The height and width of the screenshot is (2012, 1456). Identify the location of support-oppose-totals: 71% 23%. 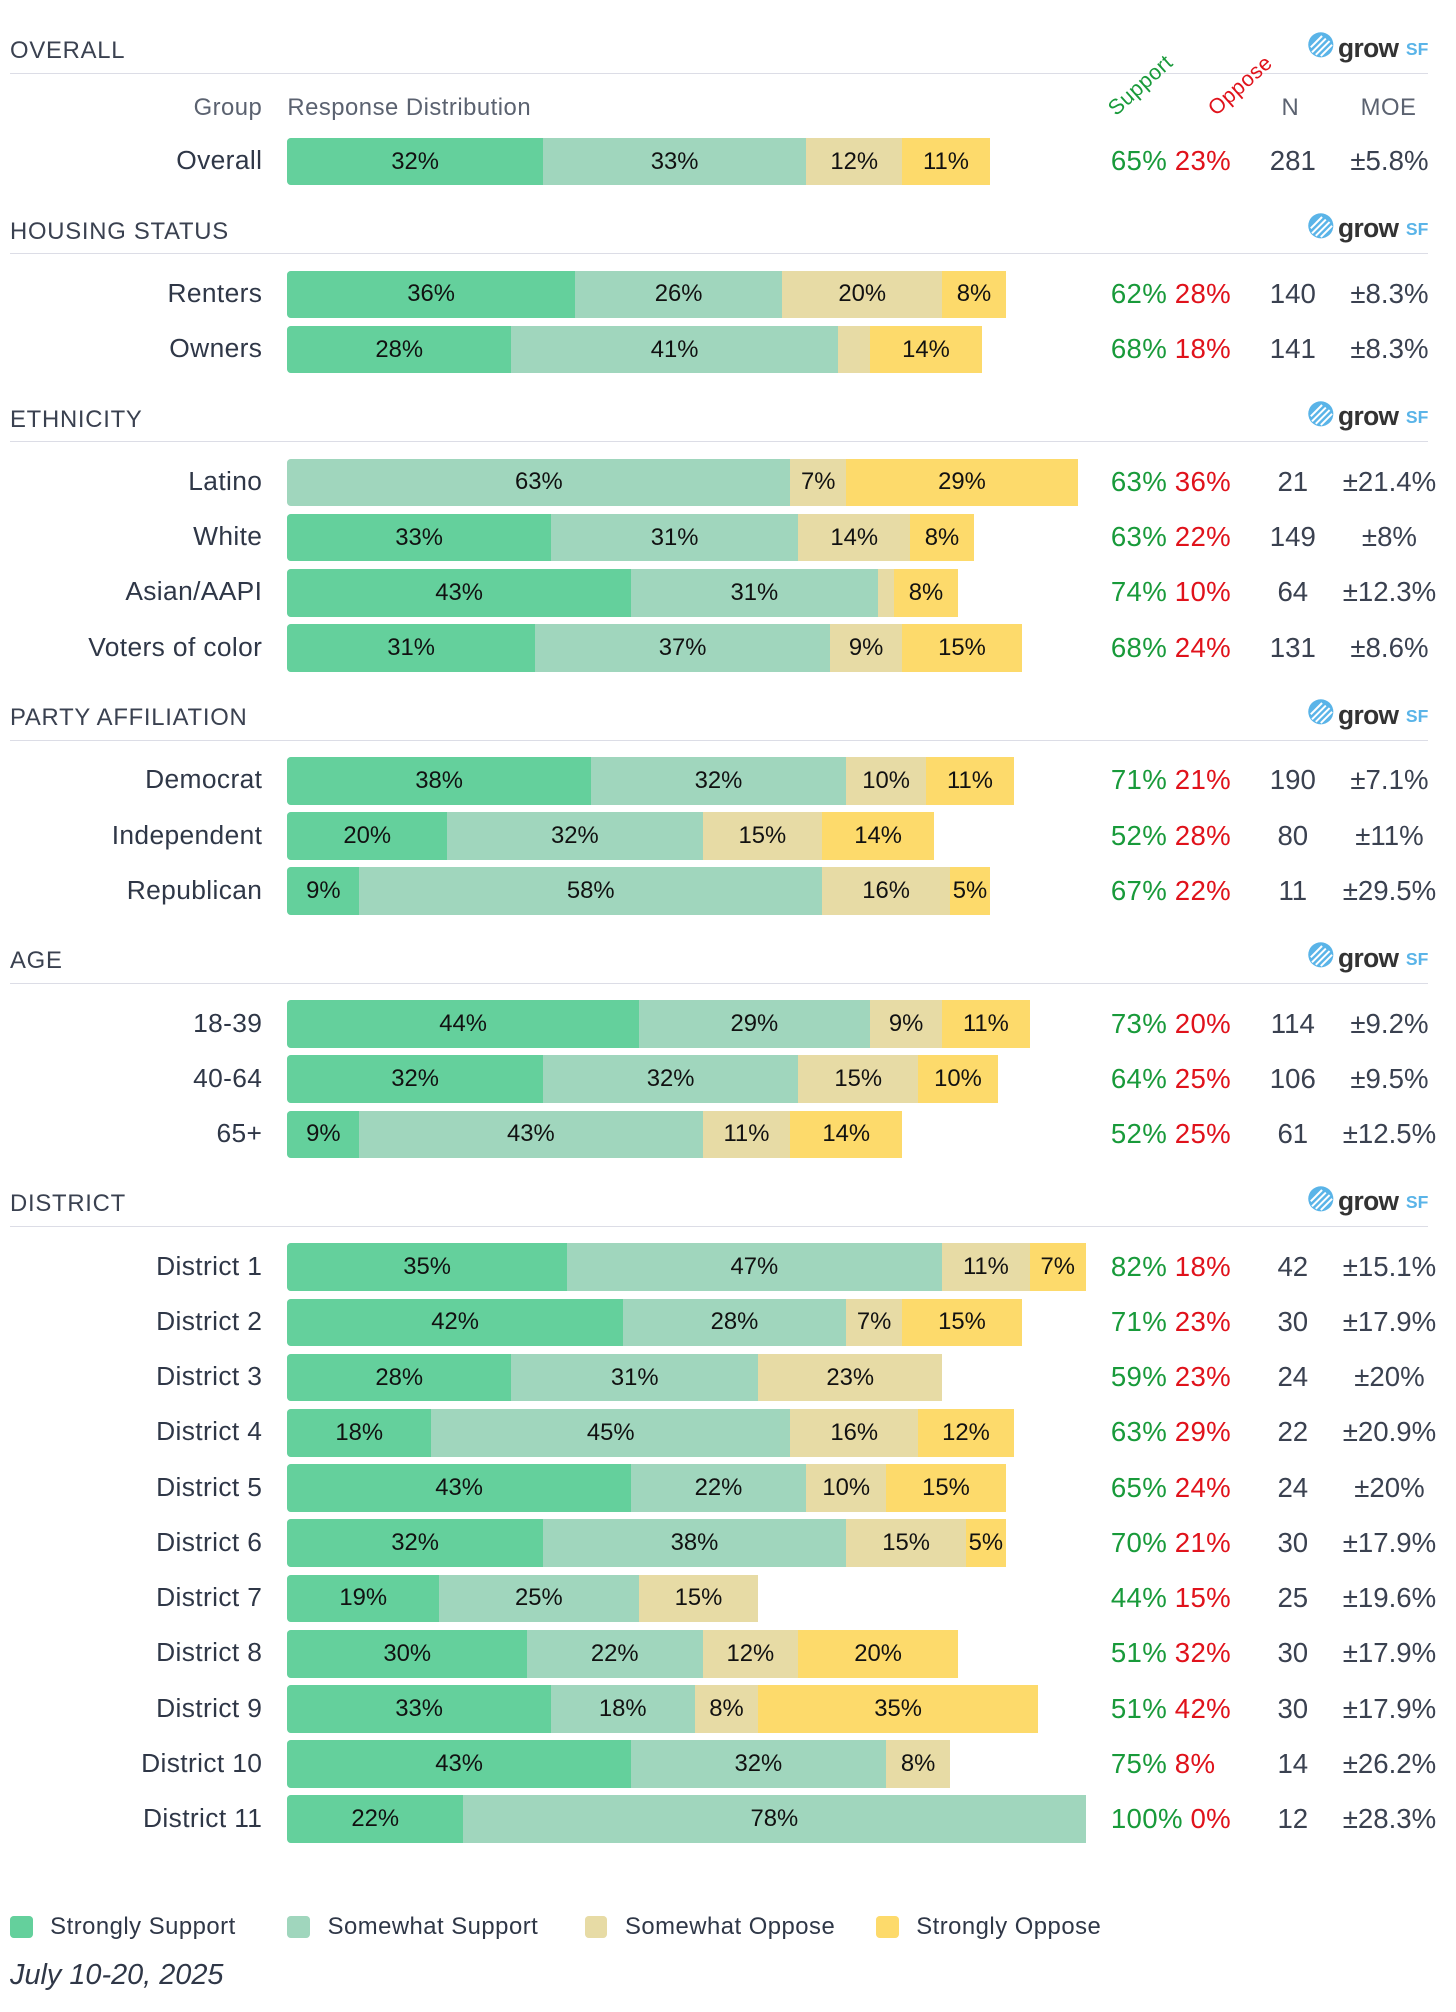
(1171, 1322).